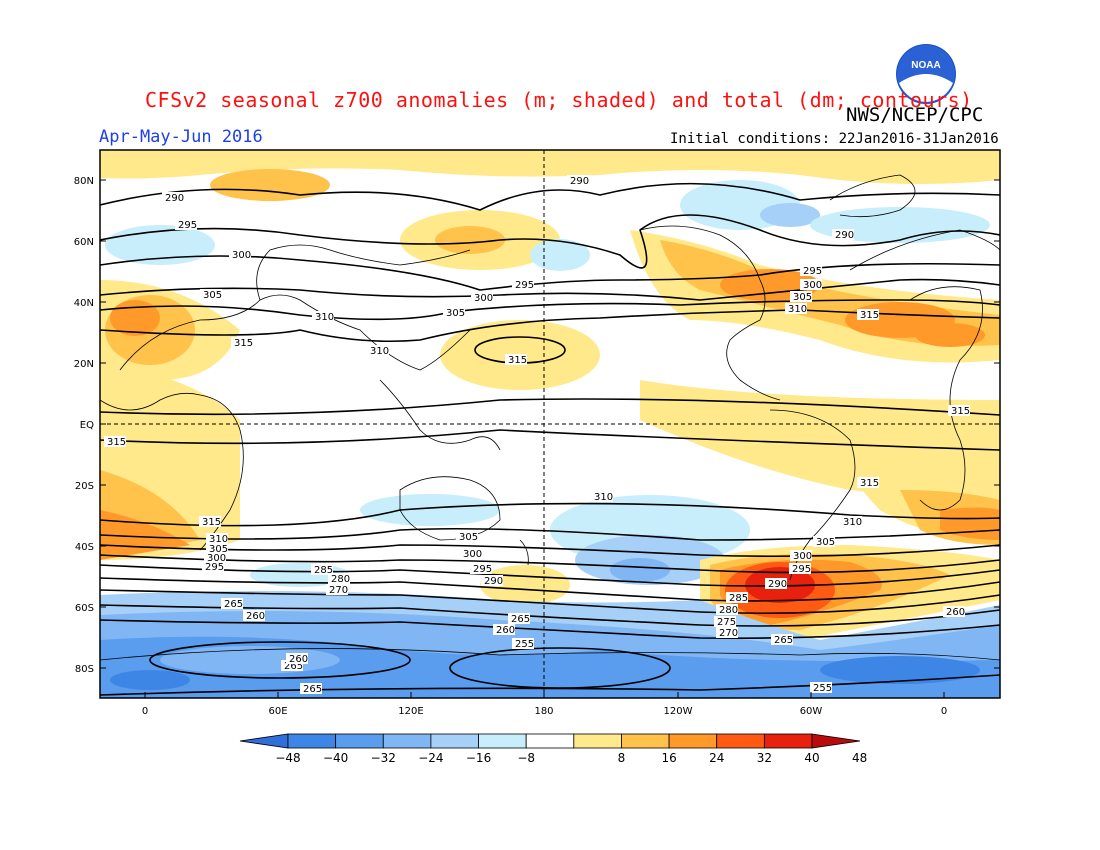 The width and height of the screenshot is (1100, 850). What do you see at coordinates (526, 758) in the screenshot?
I see `colorbar-tick-label: −8` at bounding box center [526, 758].